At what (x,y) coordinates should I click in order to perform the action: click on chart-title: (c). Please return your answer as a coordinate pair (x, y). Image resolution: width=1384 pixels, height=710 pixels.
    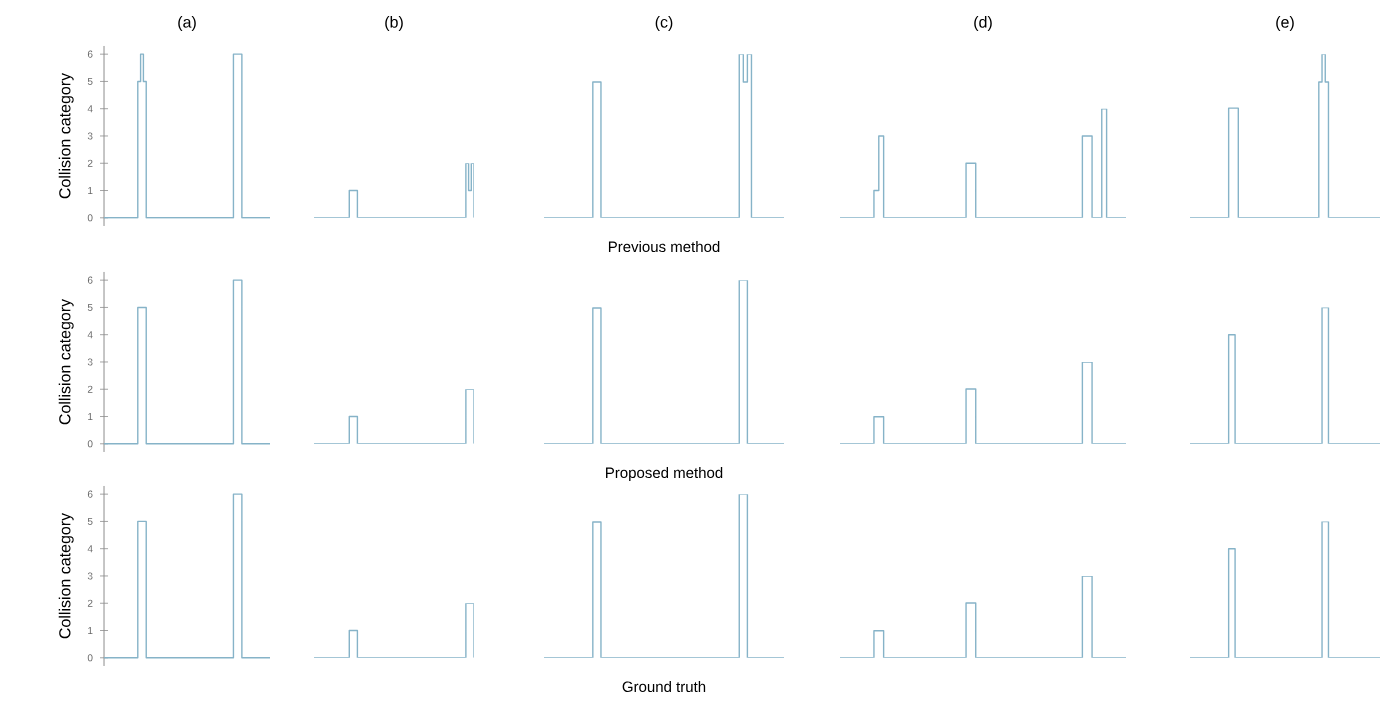
    Looking at the image, I should click on (664, 23).